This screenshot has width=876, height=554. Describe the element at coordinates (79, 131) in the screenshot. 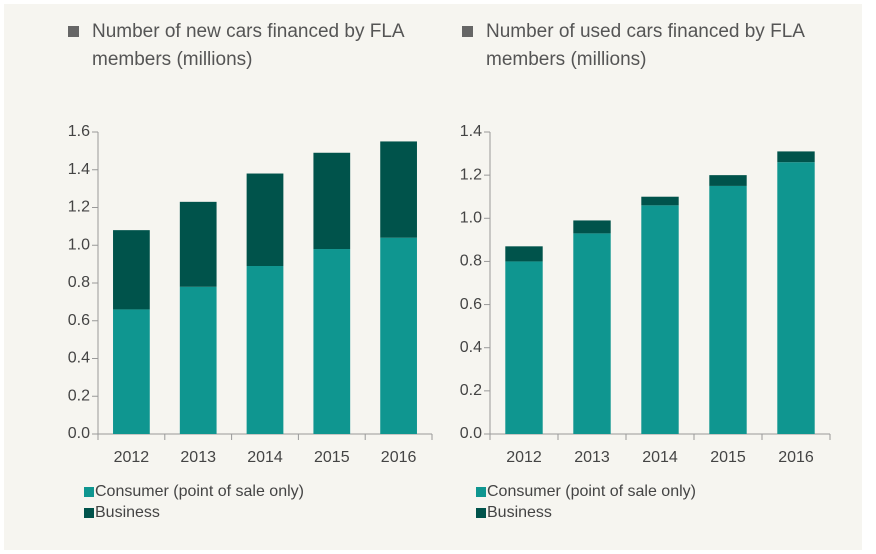

I see `y-tick-label: 1.6` at that location.